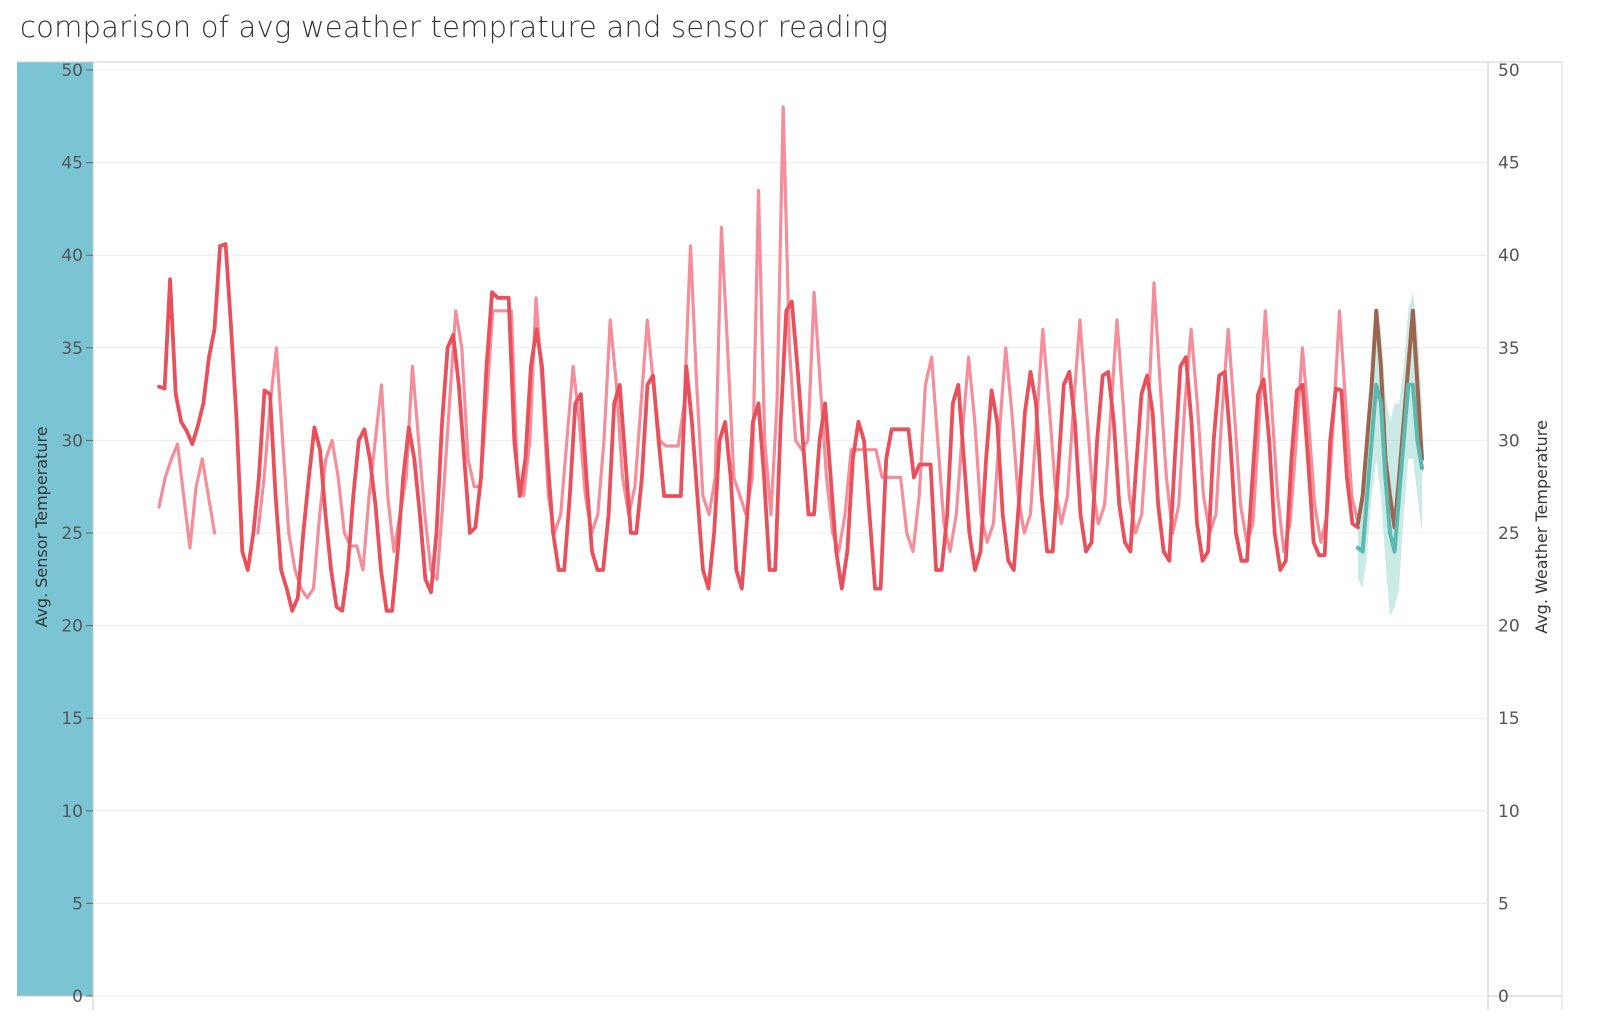 Image resolution: width=1600 pixels, height=1031 pixels. Describe the element at coordinates (77, 997) in the screenshot. I see `left-tick-label: 0` at that location.